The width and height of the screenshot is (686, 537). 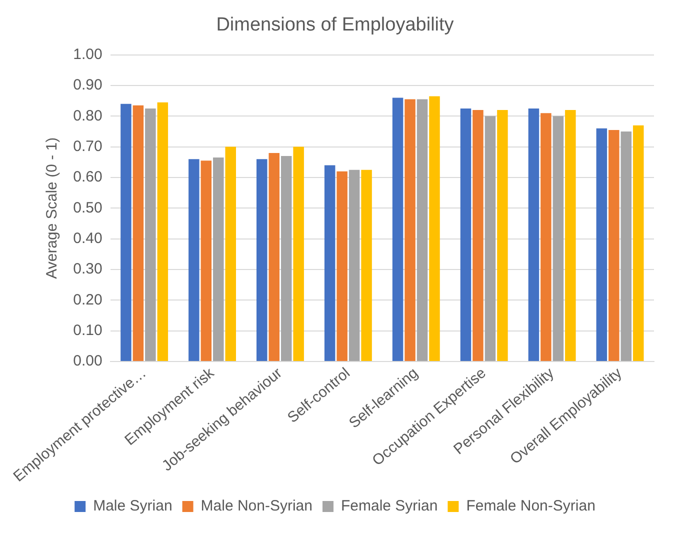 I want to click on legend-label: Male Syrian, so click(x=132, y=506).